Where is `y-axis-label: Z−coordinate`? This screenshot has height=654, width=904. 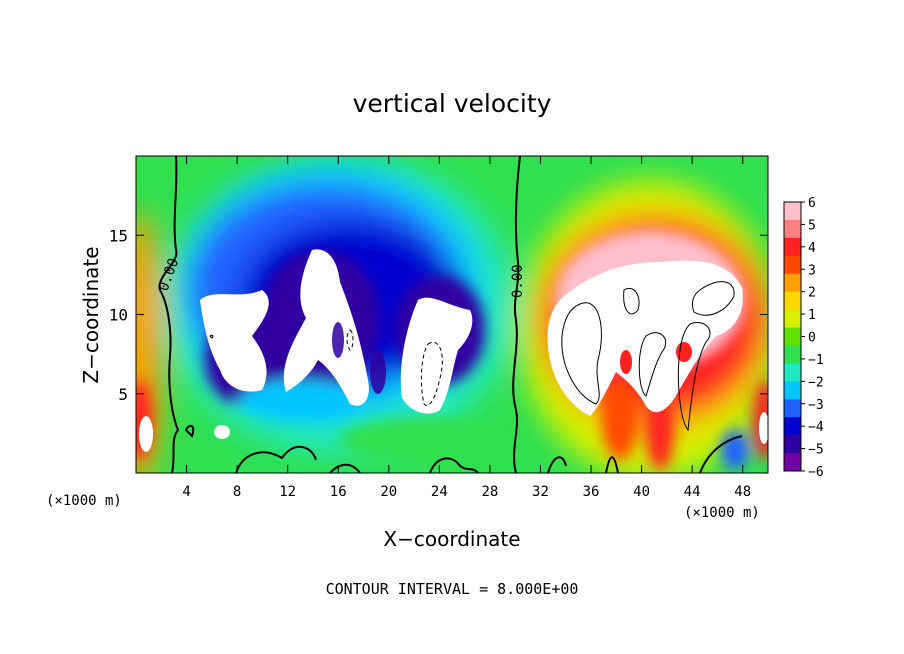 y-axis-label: Z−coordinate is located at coordinates (91, 314).